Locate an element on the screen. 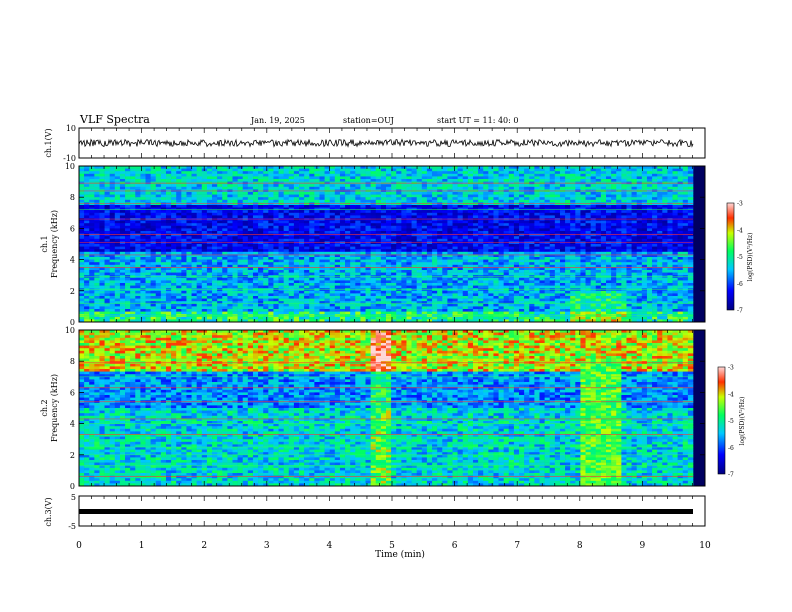  ch1-ytick-top: 10 is located at coordinates (71, 128).